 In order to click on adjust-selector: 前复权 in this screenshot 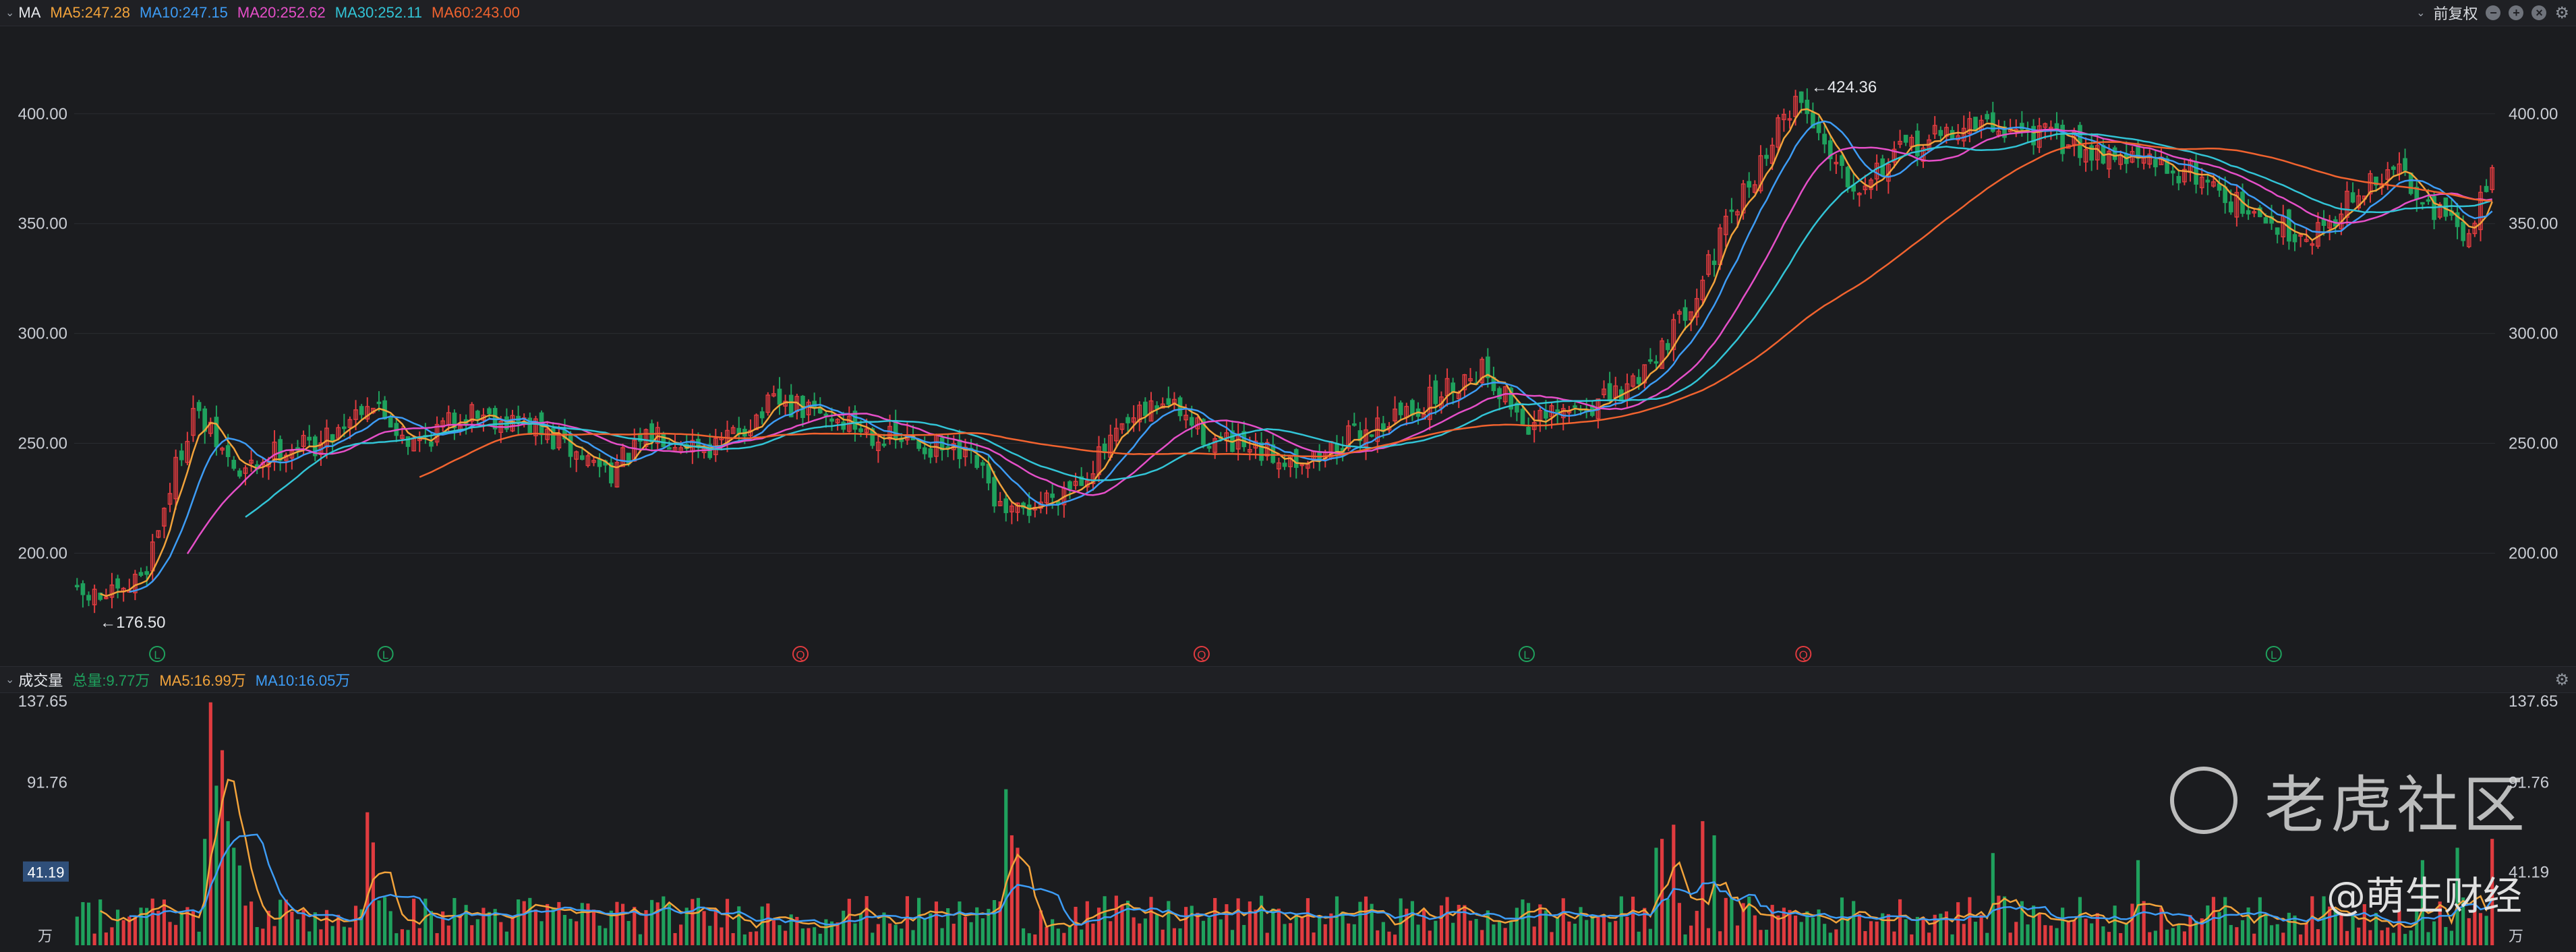, I will do `click(2455, 14)`.